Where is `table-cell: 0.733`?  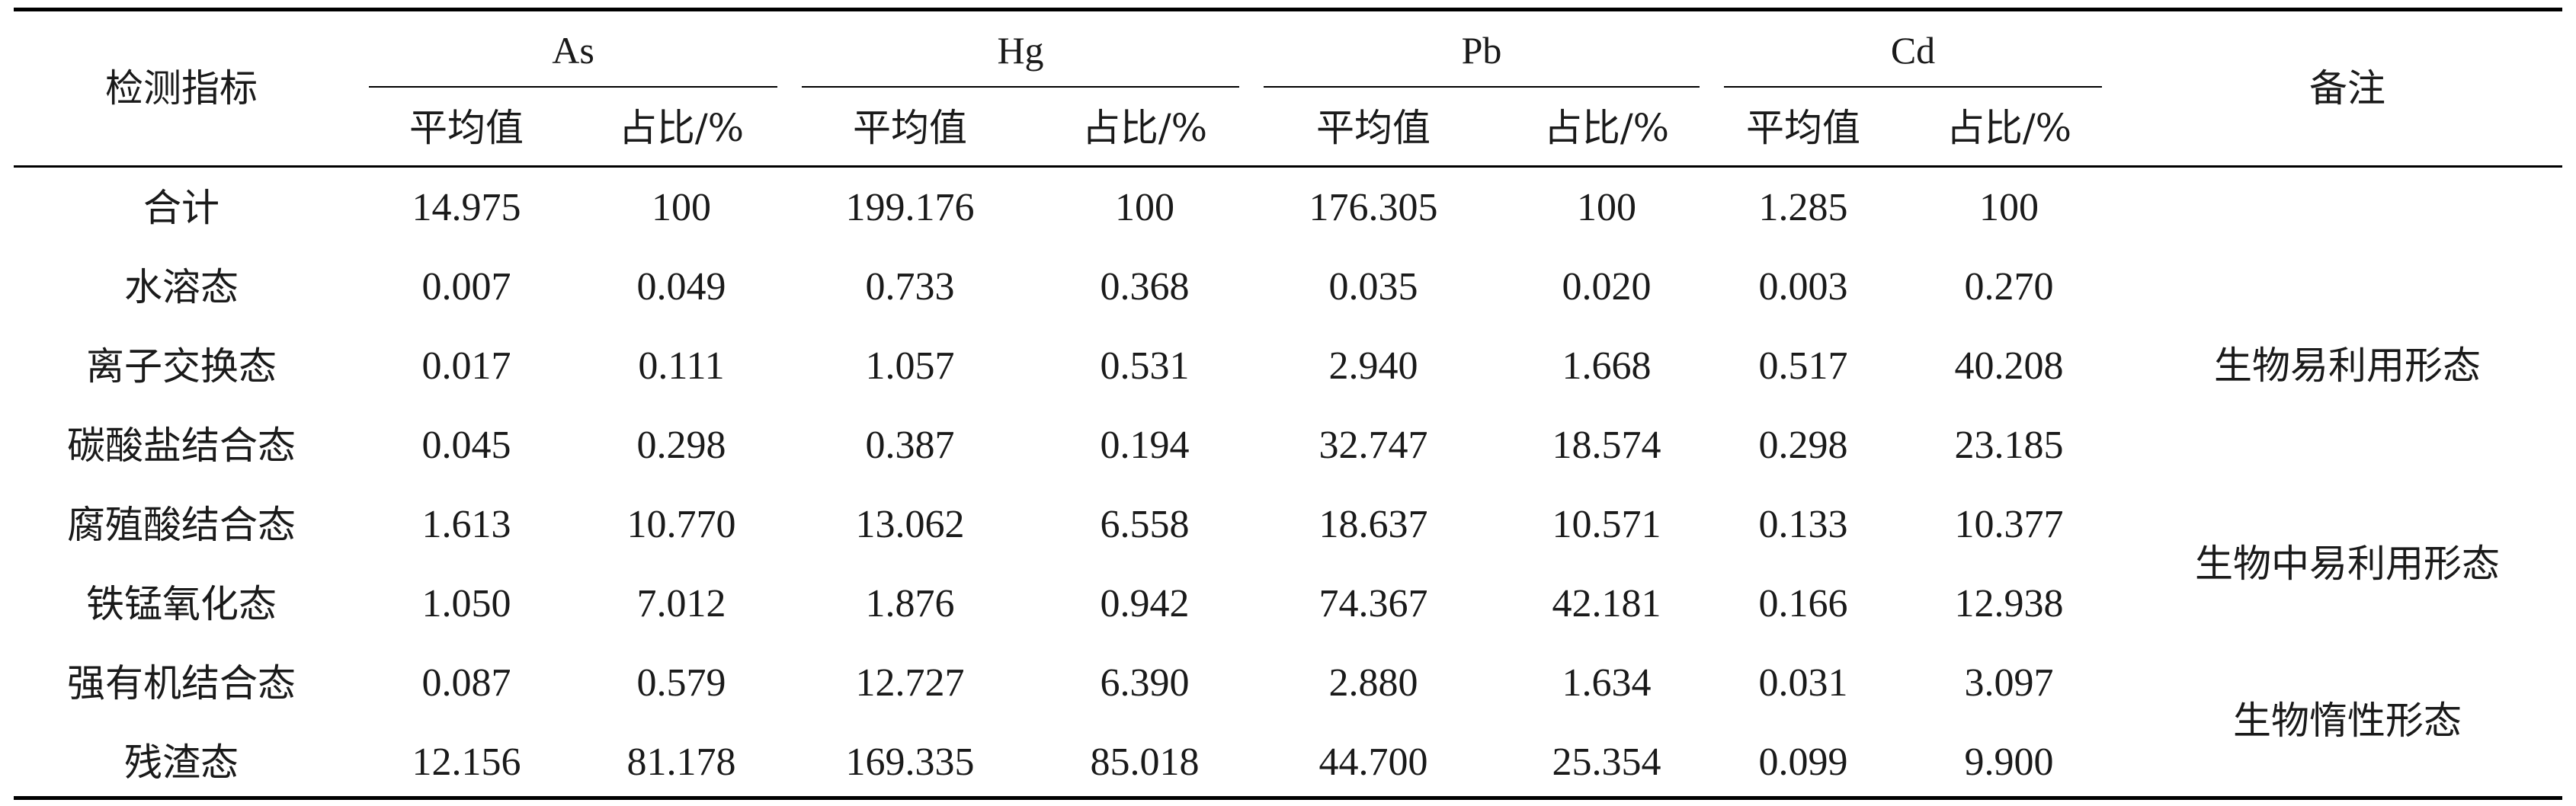
table-cell: 0.733 is located at coordinates (910, 287).